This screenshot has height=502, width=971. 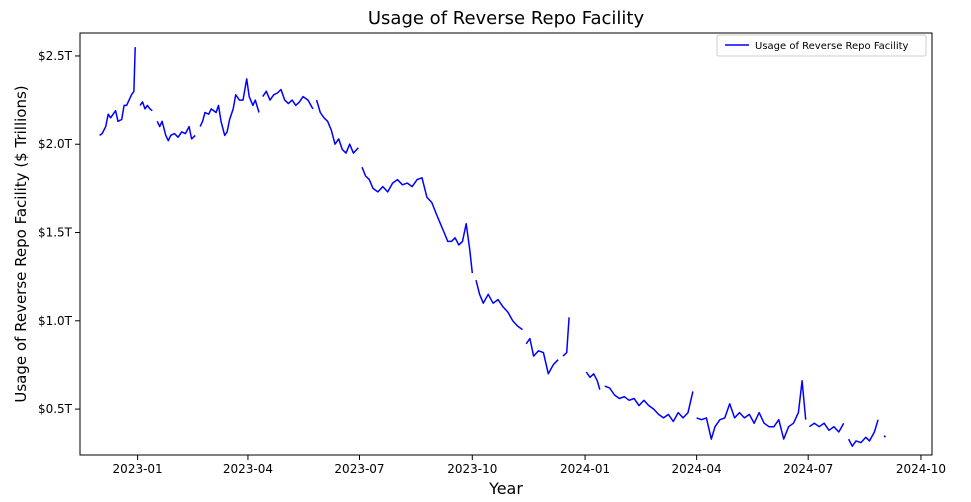 I want to click on y-axis: $0.5T $1.0T $1.5T $2.0T $2.5T, so click(x=59, y=232).